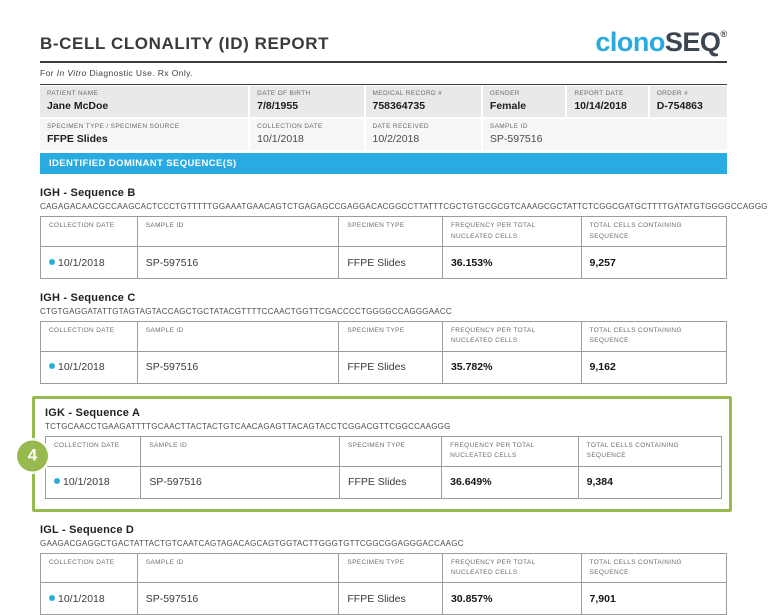 Image resolution: width=768 pixels, height=615 pixels. Describe the element at coordinates (508, 106) in the screenshot. I see `gender-value: Female` at that location.